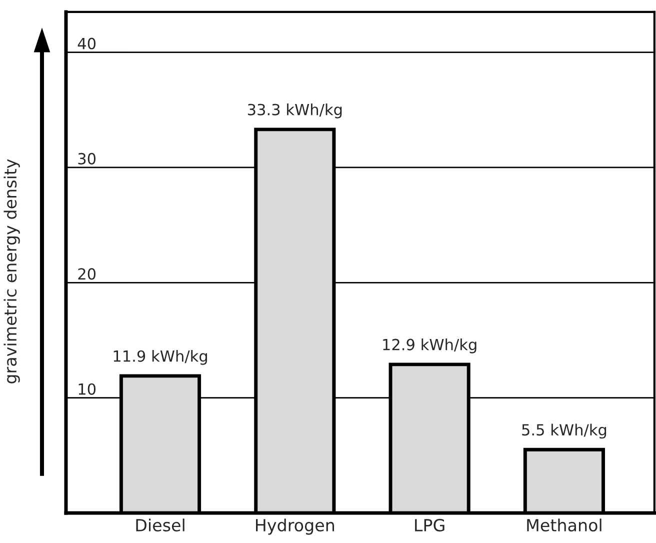 The height and width of the screenshot is (543, 656). Describe the element at coordinates (564, 431) in the screenshot. I see `data-label: 5.5 kWh/kg` at that location.